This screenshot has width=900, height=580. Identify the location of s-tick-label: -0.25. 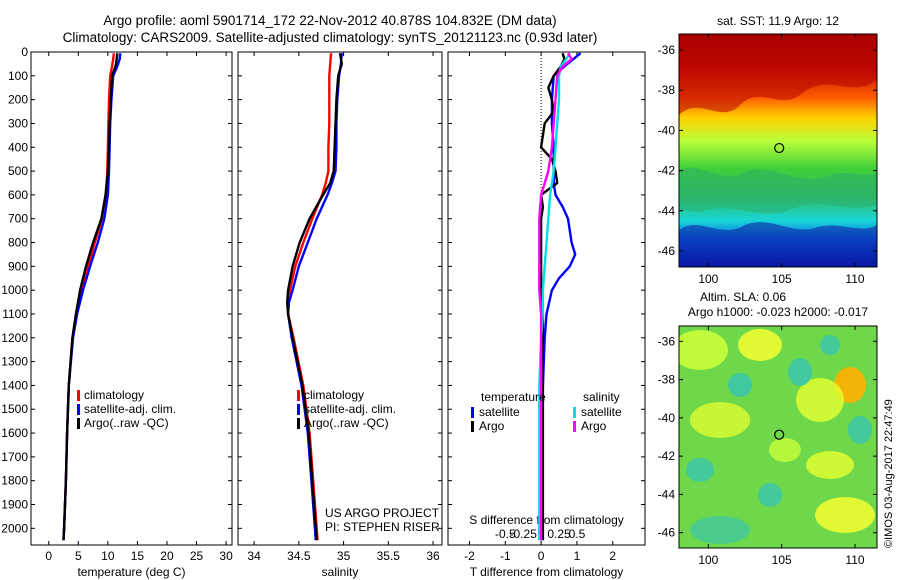
(524, 534).